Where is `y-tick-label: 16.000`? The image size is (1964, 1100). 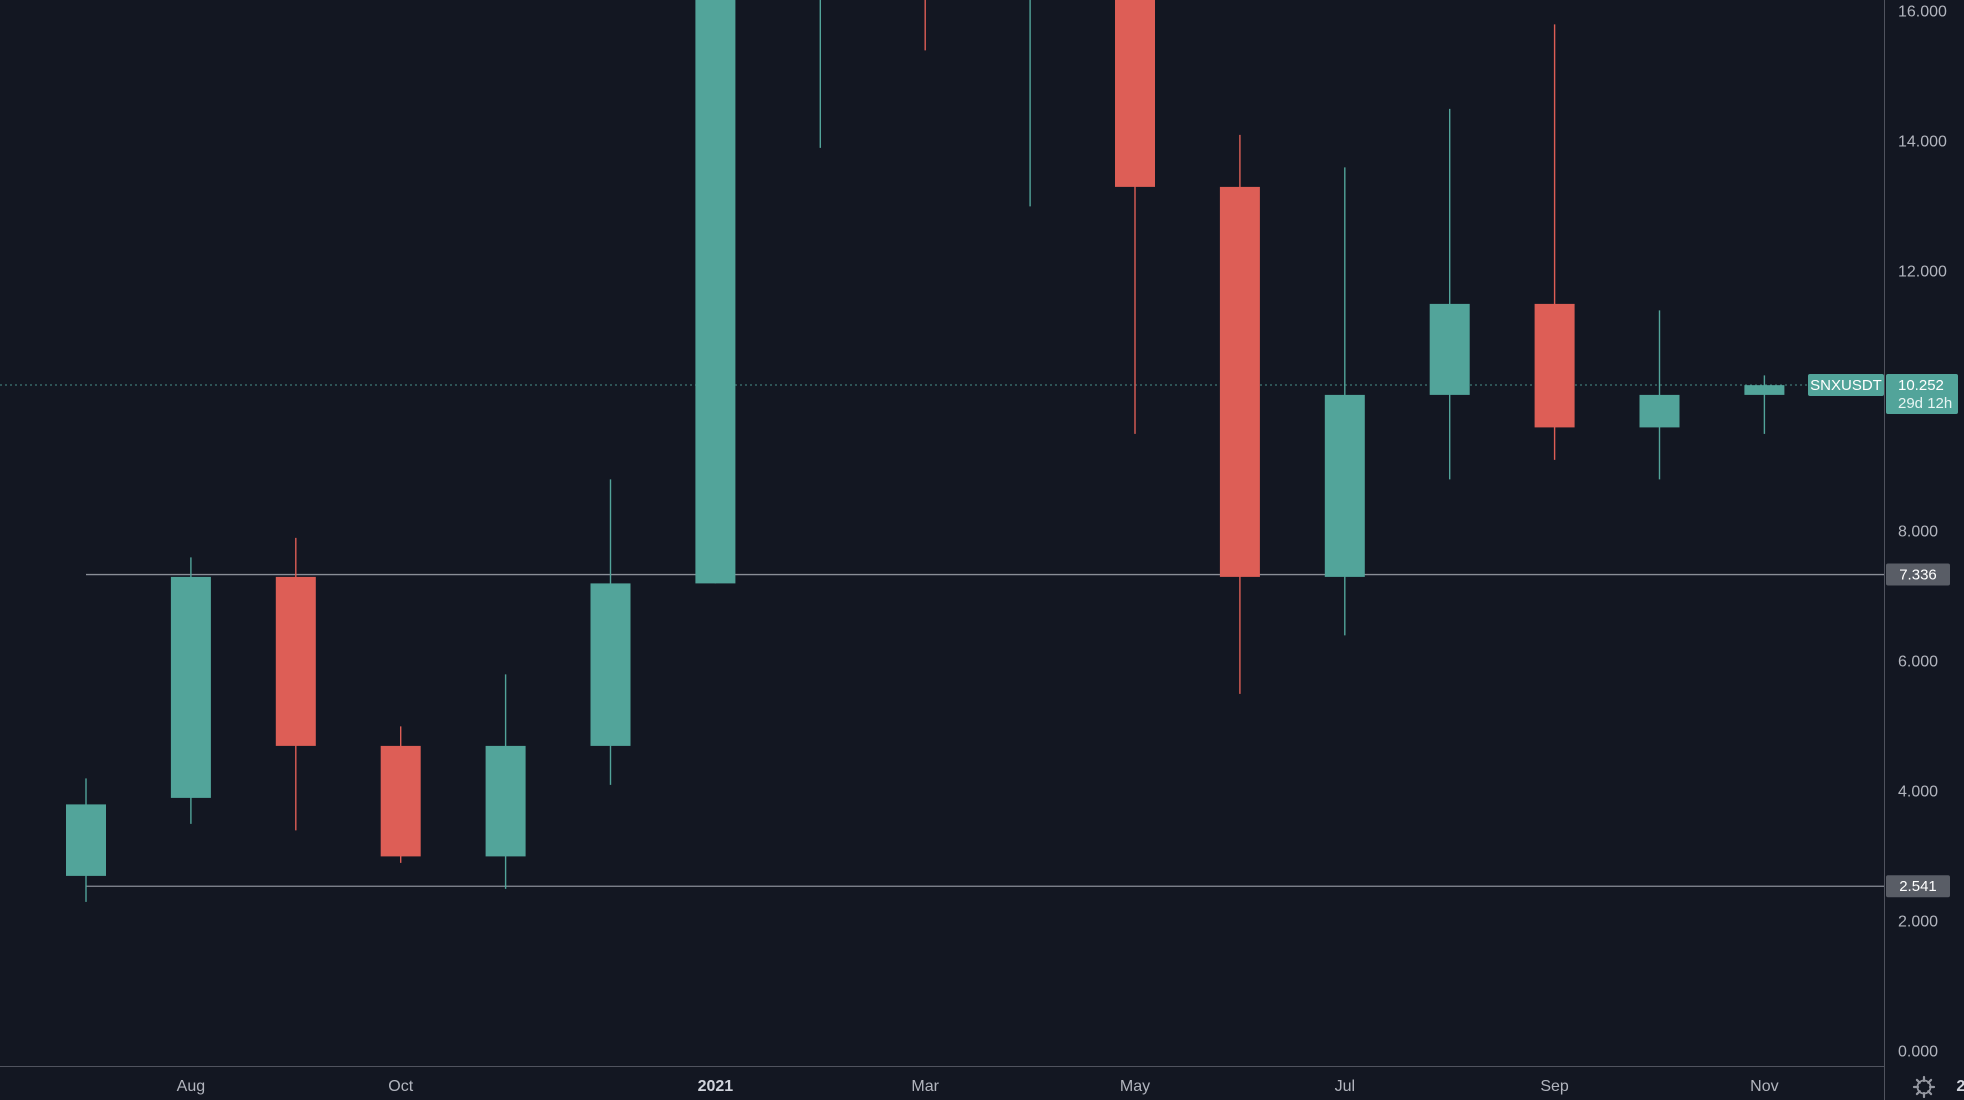
y-tick-label: 16.000 is located at coordinates (1922, 11).